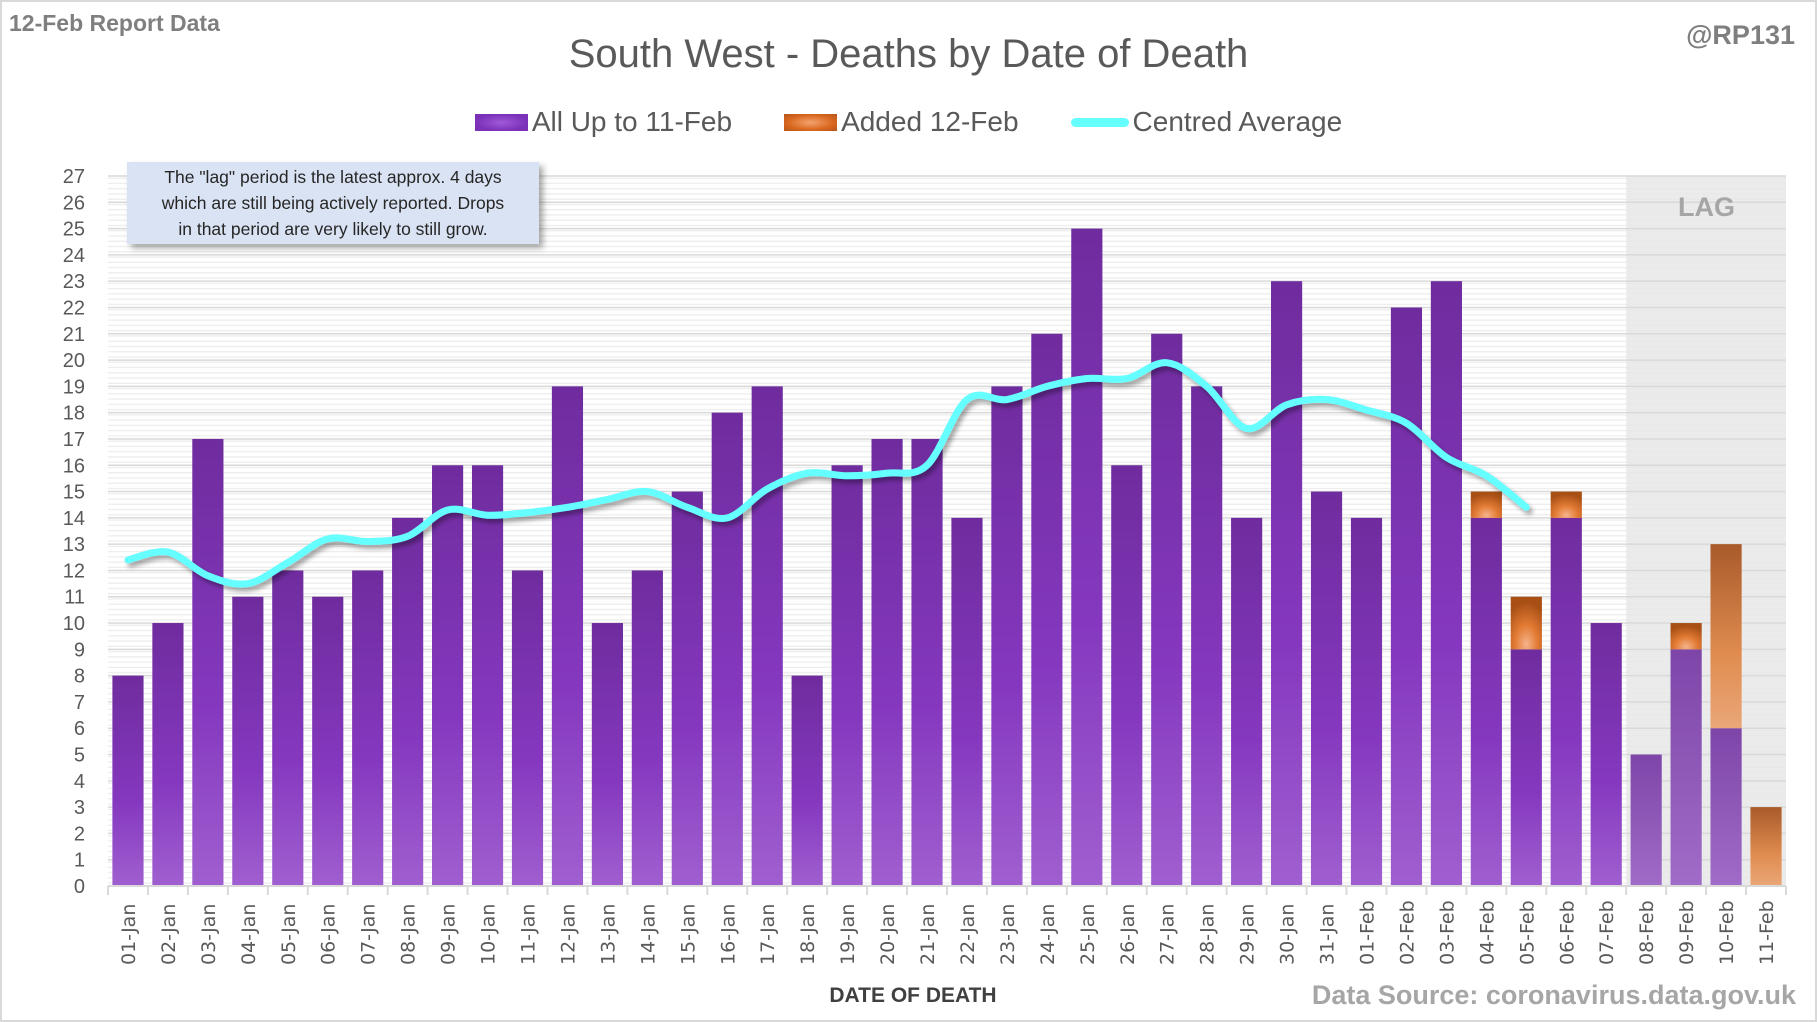 This screenshot has height=1022, width=1817. What do you see at coordinates (74, 203) in the screenshot?
I see `y-tick-label: 26` at bounding box center [74, 203].